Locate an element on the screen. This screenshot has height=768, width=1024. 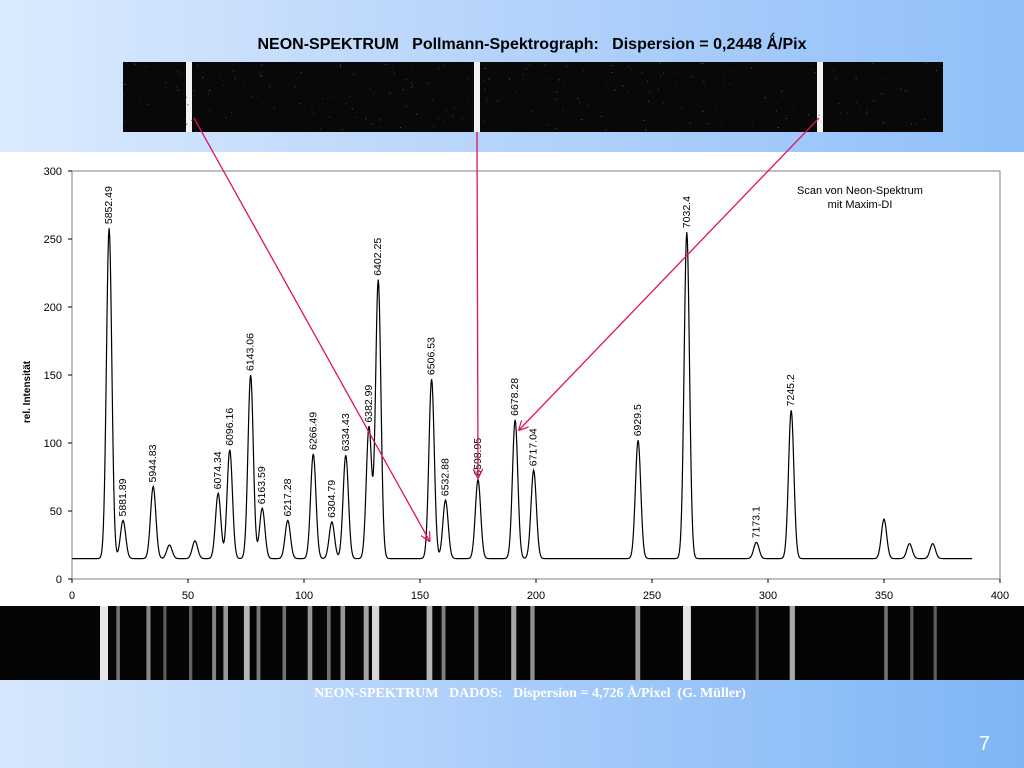
pollmann-spectrum-image is located at coordinates (533, 97).